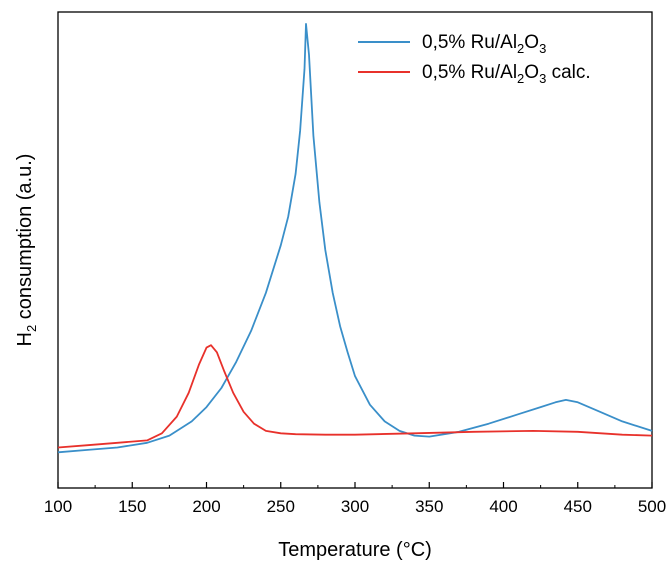 Image resolution: width=669 pixels, height=565 pixels. I want to click on x-tick-label-250: 250, so click(281, 506).